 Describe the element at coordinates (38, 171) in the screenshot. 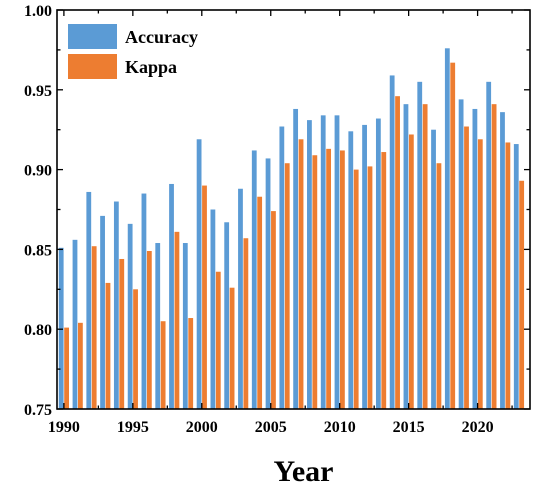

I see `y-tick-label: 0.90` at that location.